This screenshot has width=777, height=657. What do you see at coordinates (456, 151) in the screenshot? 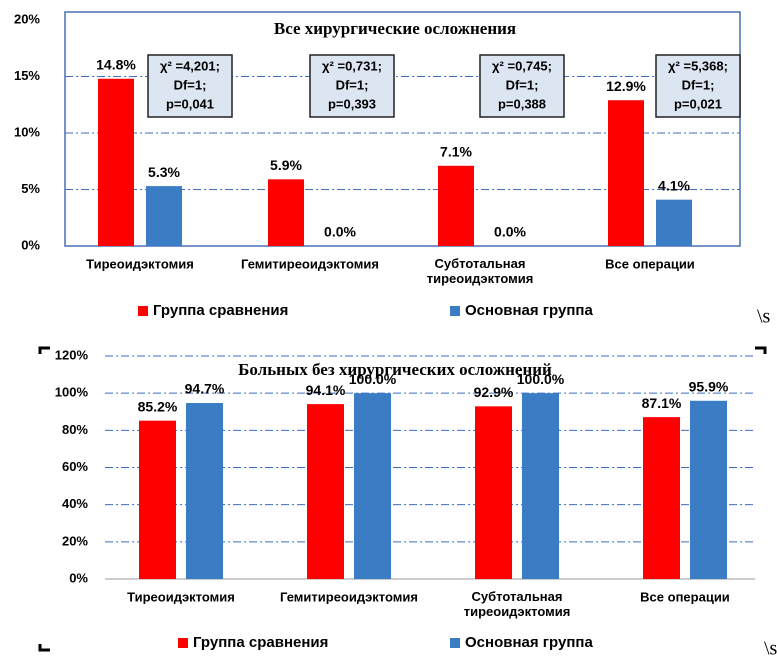
I see `data-label: 7.1%` at bounding box center [456, 151].